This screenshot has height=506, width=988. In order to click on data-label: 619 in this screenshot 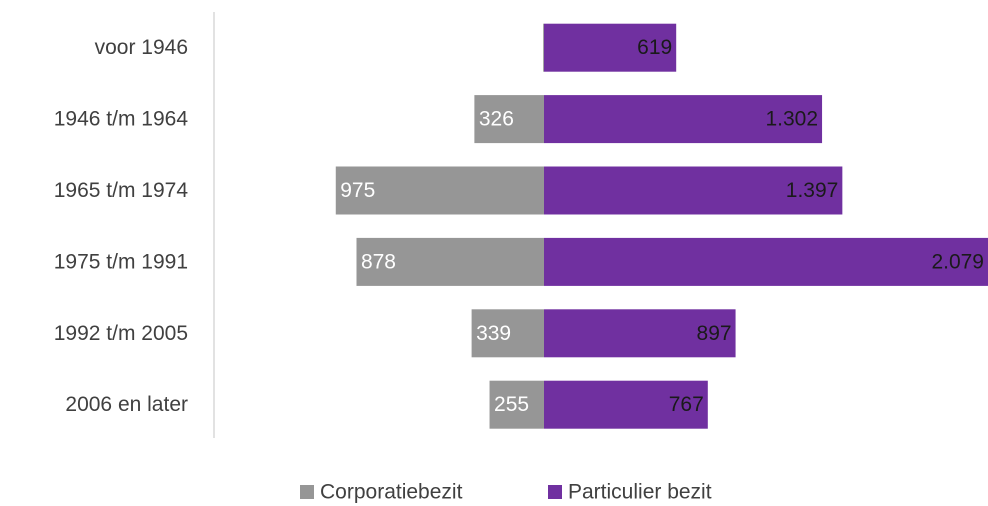, I will do `click(654, 47)`.